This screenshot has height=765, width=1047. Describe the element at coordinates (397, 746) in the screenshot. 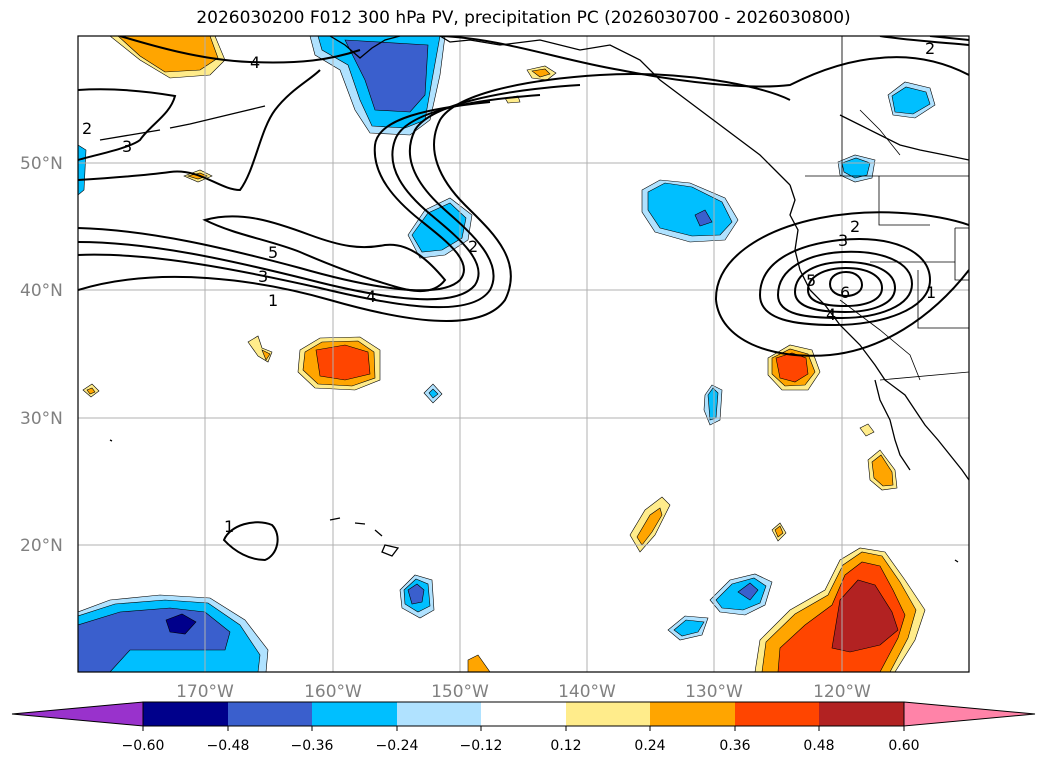

I see `colorbar-tick-label: −0.24` at that location.